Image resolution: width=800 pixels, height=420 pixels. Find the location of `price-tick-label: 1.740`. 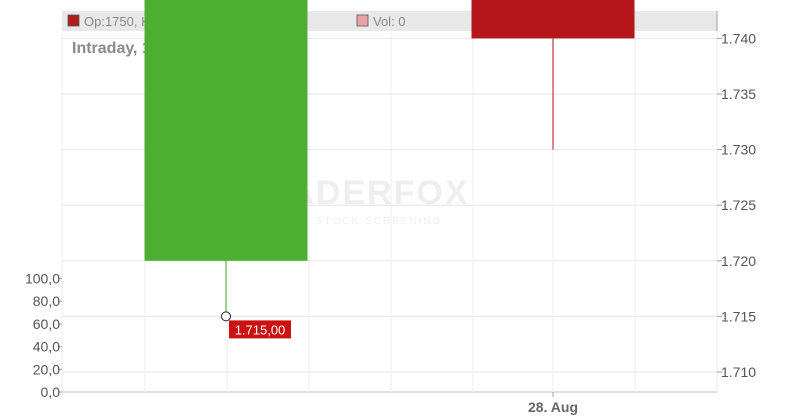

price-tick-label: 1.740 is located at coordinates (738, 38).